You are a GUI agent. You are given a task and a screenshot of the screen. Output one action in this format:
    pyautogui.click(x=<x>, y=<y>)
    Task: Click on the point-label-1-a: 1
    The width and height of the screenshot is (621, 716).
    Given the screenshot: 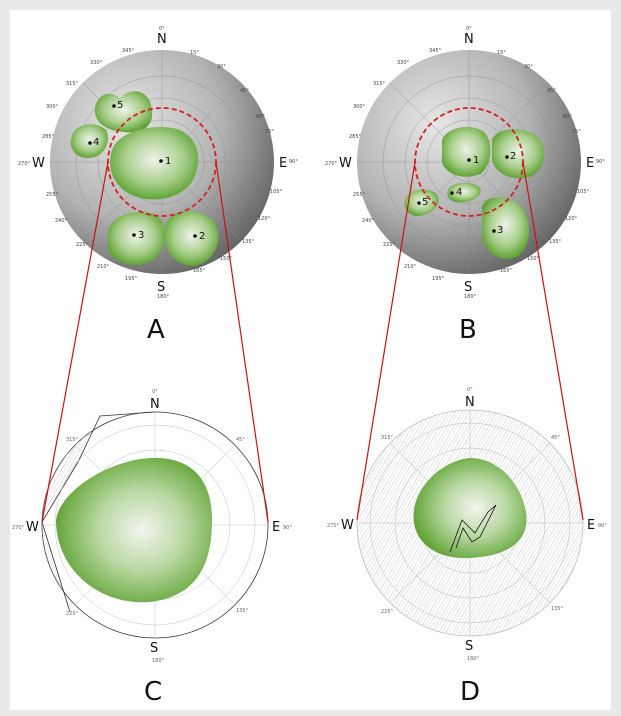 What is the action you would take?
    pyautogui.click(x=168, y=161)
    